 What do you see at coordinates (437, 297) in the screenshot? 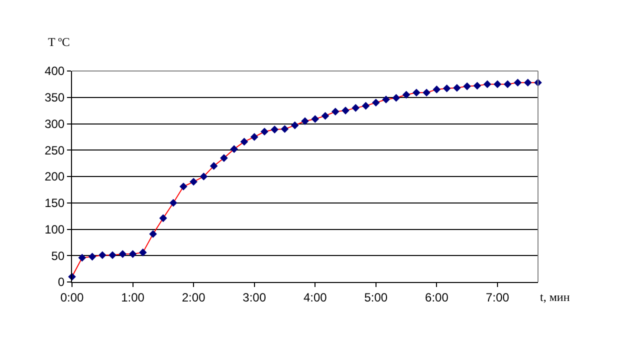
I see `x-tick-label: 6:00` at bounding box center [437, 297].